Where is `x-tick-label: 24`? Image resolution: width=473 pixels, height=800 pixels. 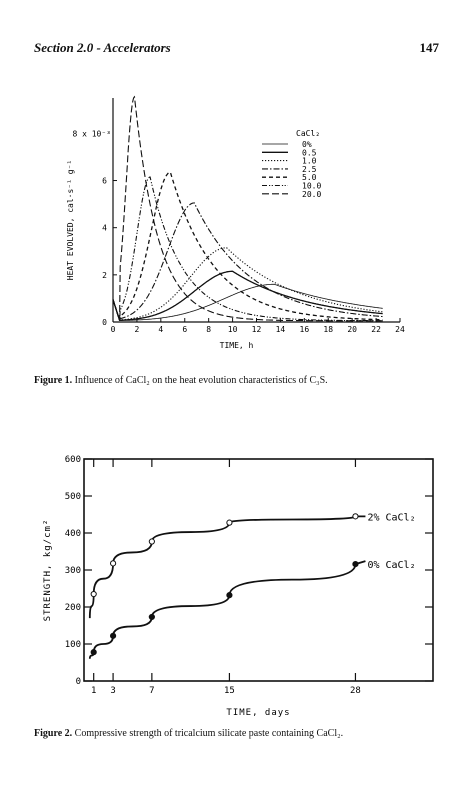 x-tick-label: 24 is located at coordinates (400, 329).